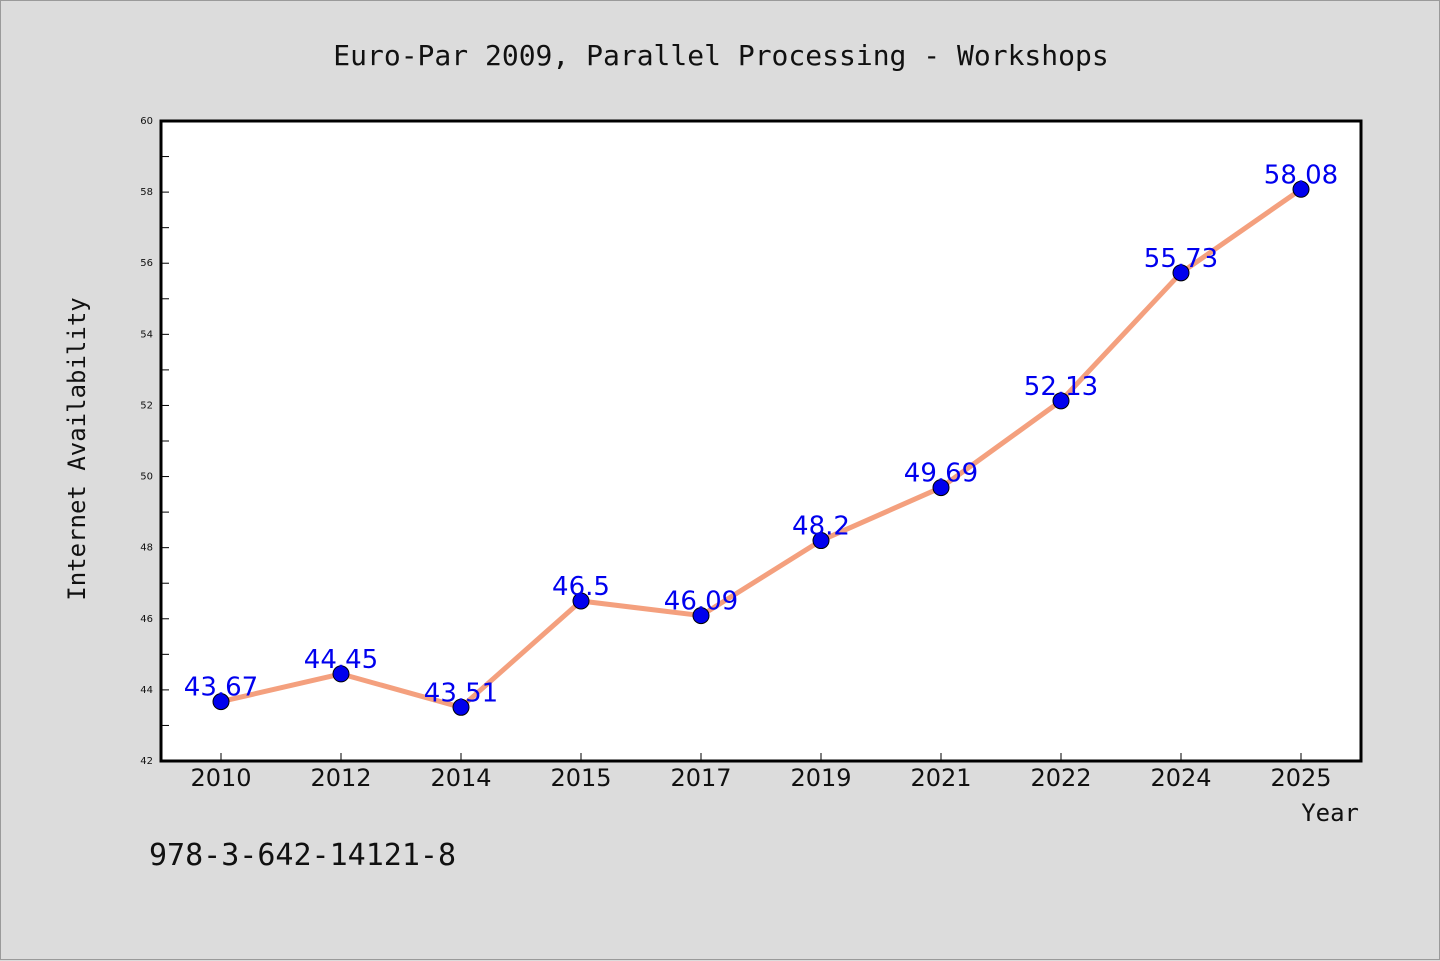  I want to click on data-label: 48.2, so click(821, 527).